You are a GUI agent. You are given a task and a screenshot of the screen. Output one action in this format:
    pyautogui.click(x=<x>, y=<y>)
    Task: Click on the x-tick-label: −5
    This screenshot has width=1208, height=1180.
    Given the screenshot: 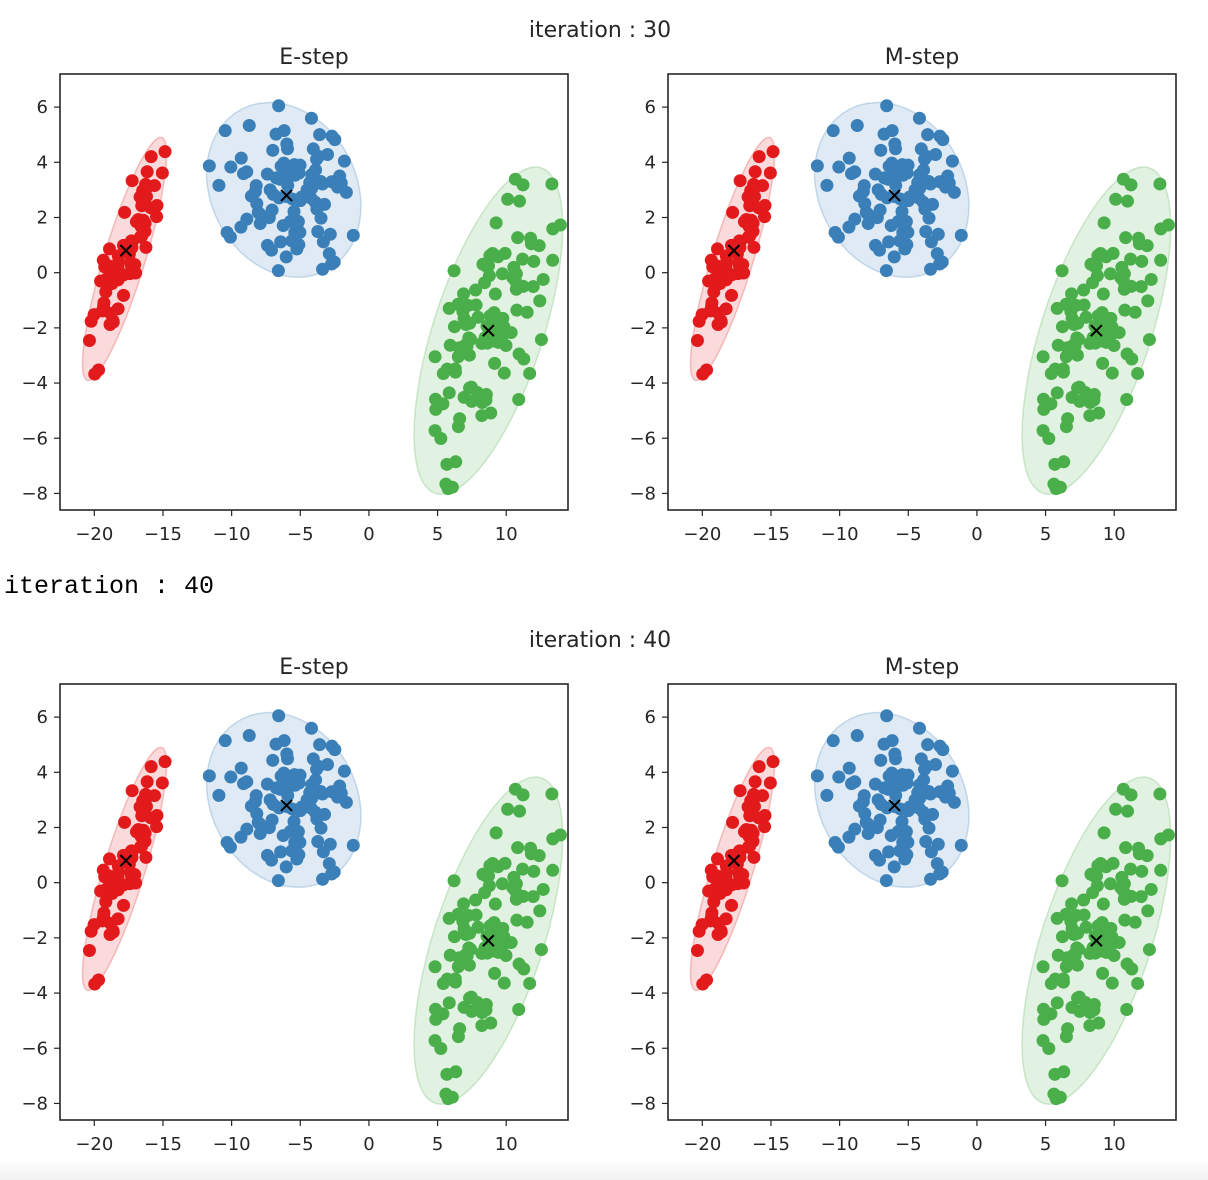 What is the action you would take?
    pyautogui.click(x=300, y=1144)
    